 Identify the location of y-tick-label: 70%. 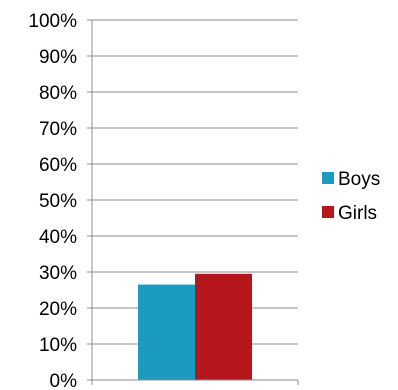
(58, 129).